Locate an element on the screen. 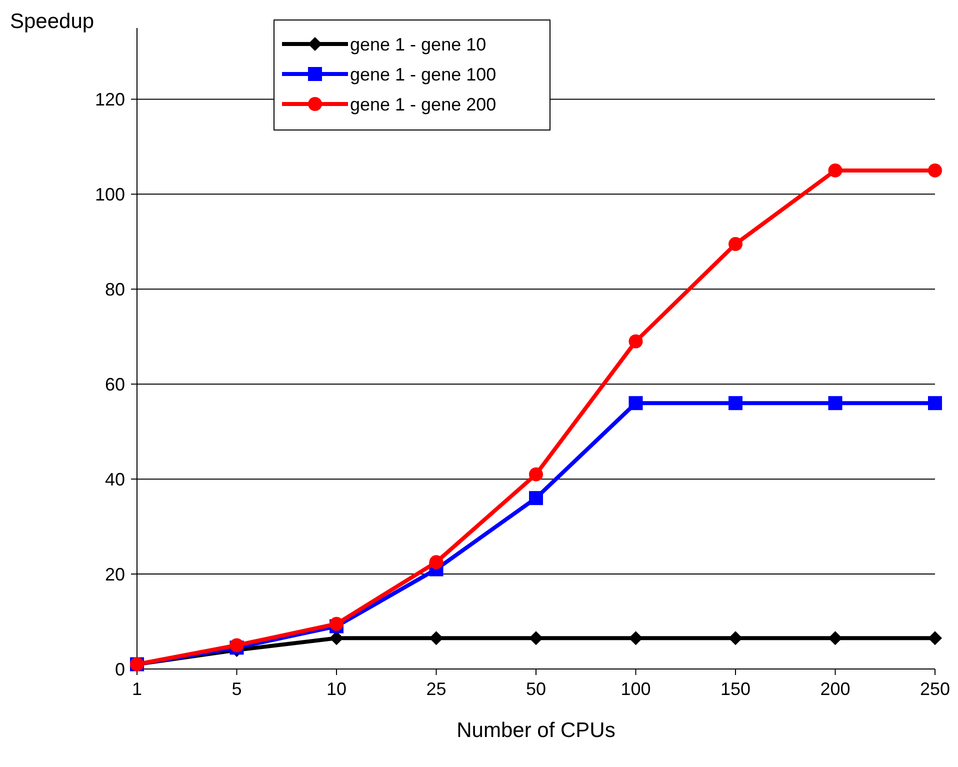 This screenshot has width=958, height=767. x-axis-title: Number of CPUs is located at coordinates (536, 730).